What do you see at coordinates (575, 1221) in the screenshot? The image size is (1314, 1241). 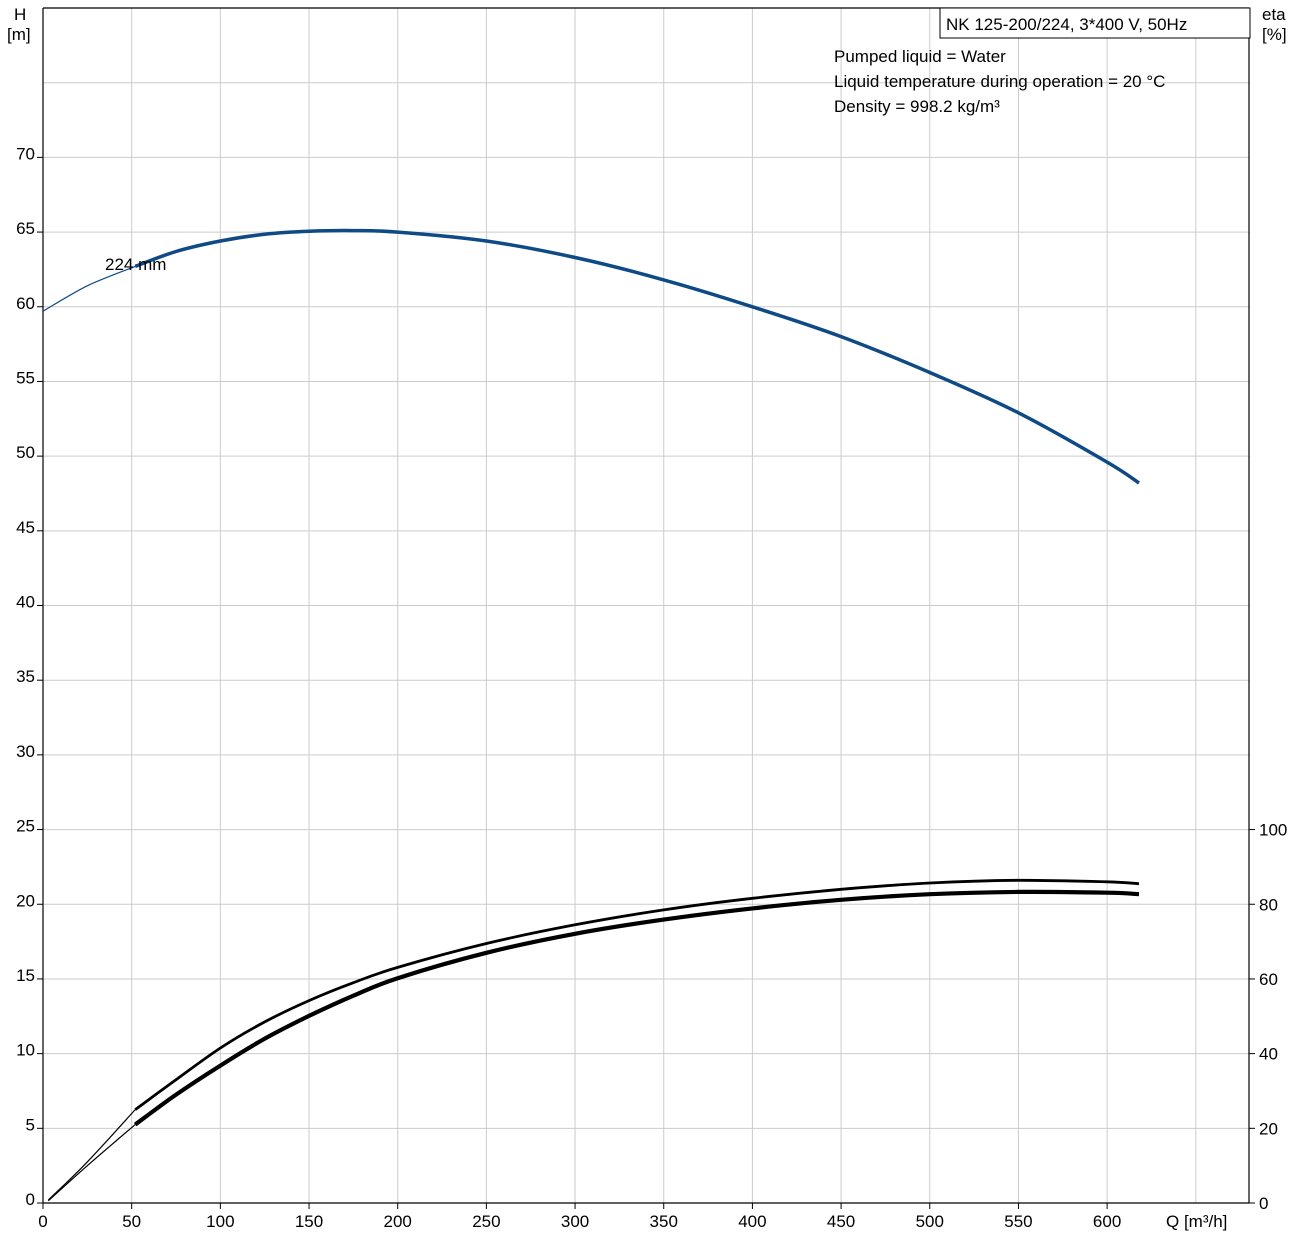 I see `x-tick-label: 300` at bounding box center [575, 1221].